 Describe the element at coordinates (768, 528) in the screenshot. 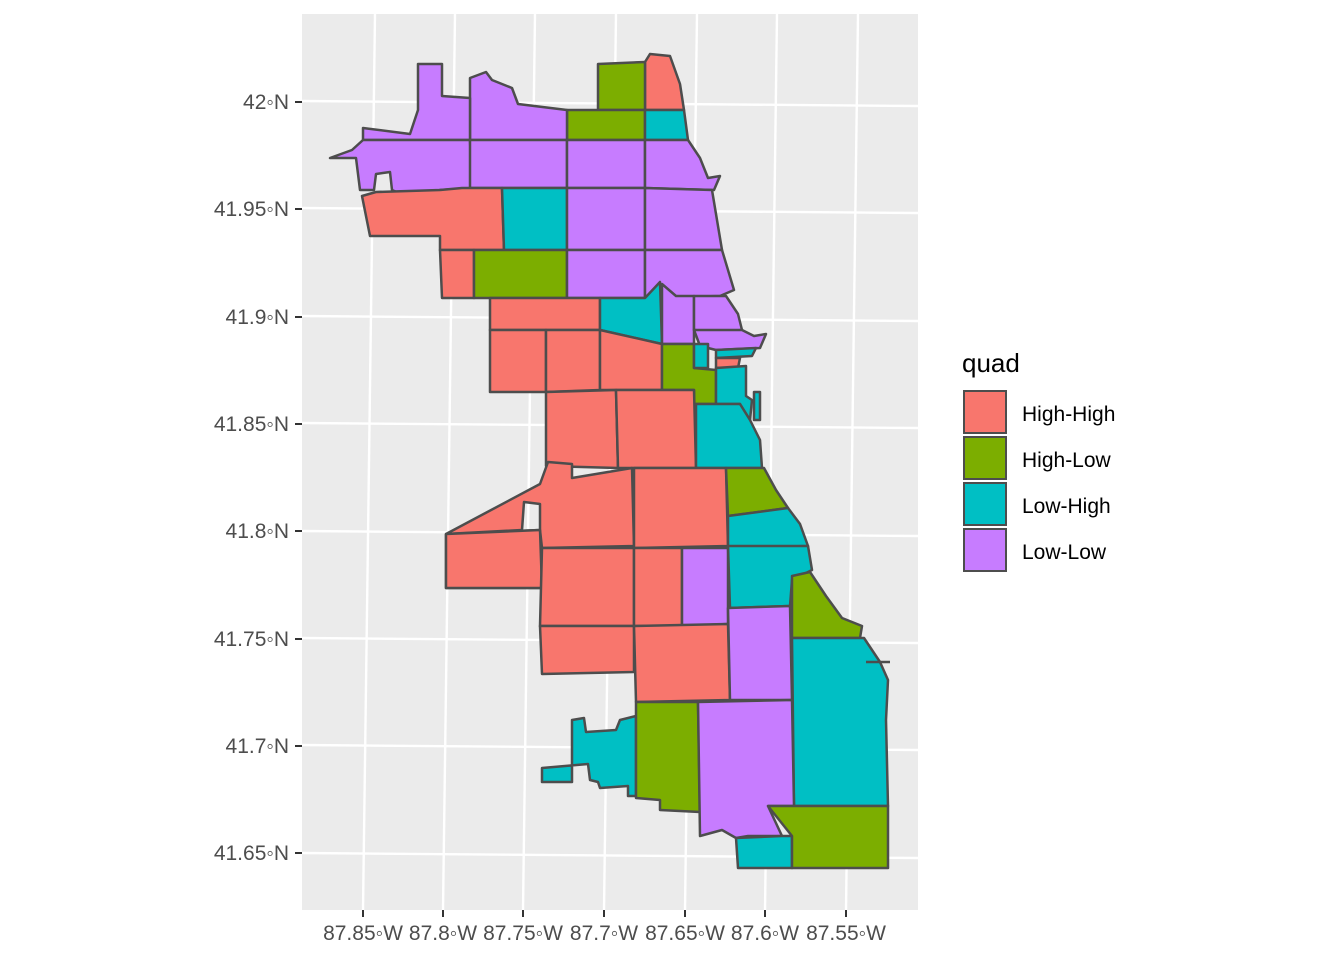

I see `region-woodlawn` at that location.